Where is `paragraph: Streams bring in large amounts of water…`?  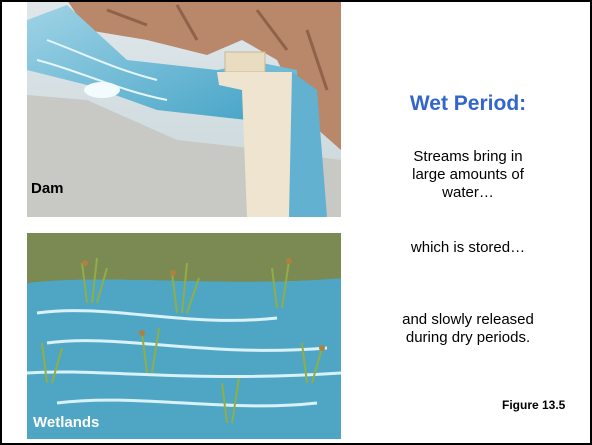 paragraph: Streams bring in large amounts of water… is located at coordinates (468, 175).